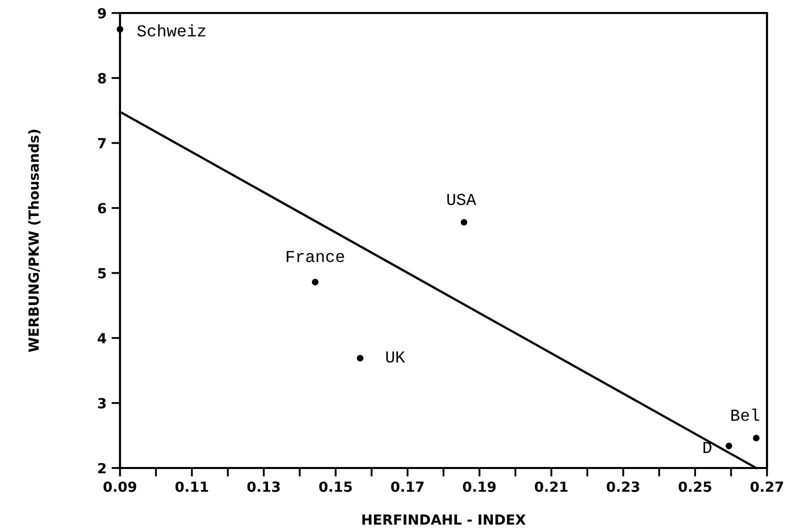  I want to click on x-tick-label: 0.27, so click(767, 486).